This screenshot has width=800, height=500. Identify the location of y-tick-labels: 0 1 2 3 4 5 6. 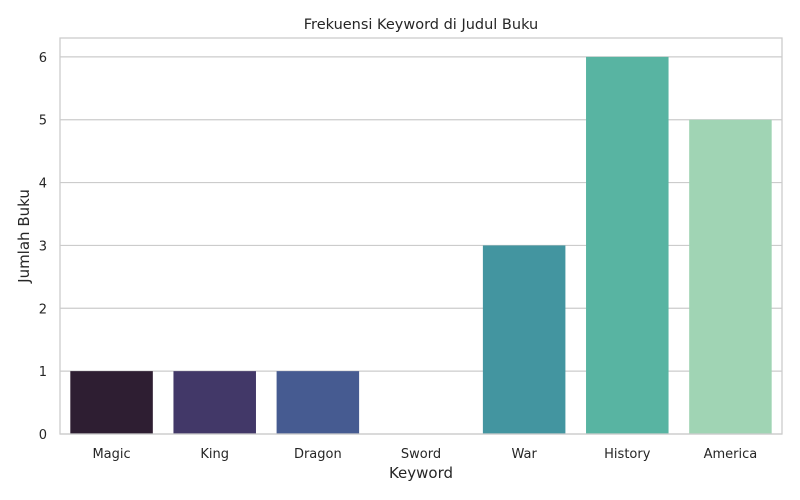
(43, 247).